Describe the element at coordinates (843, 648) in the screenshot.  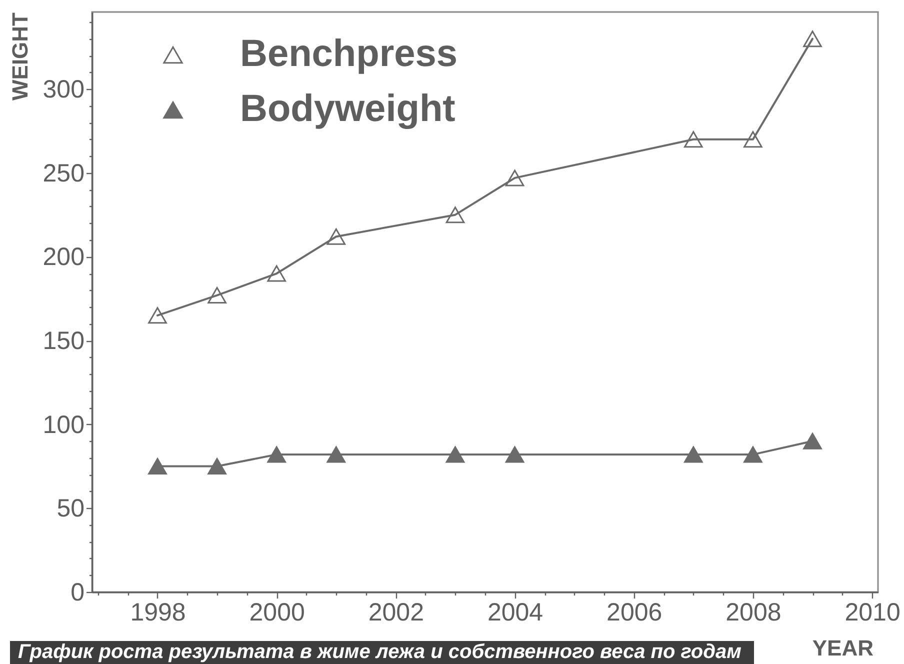
I see `x-axis-title: YEAR` at that location.